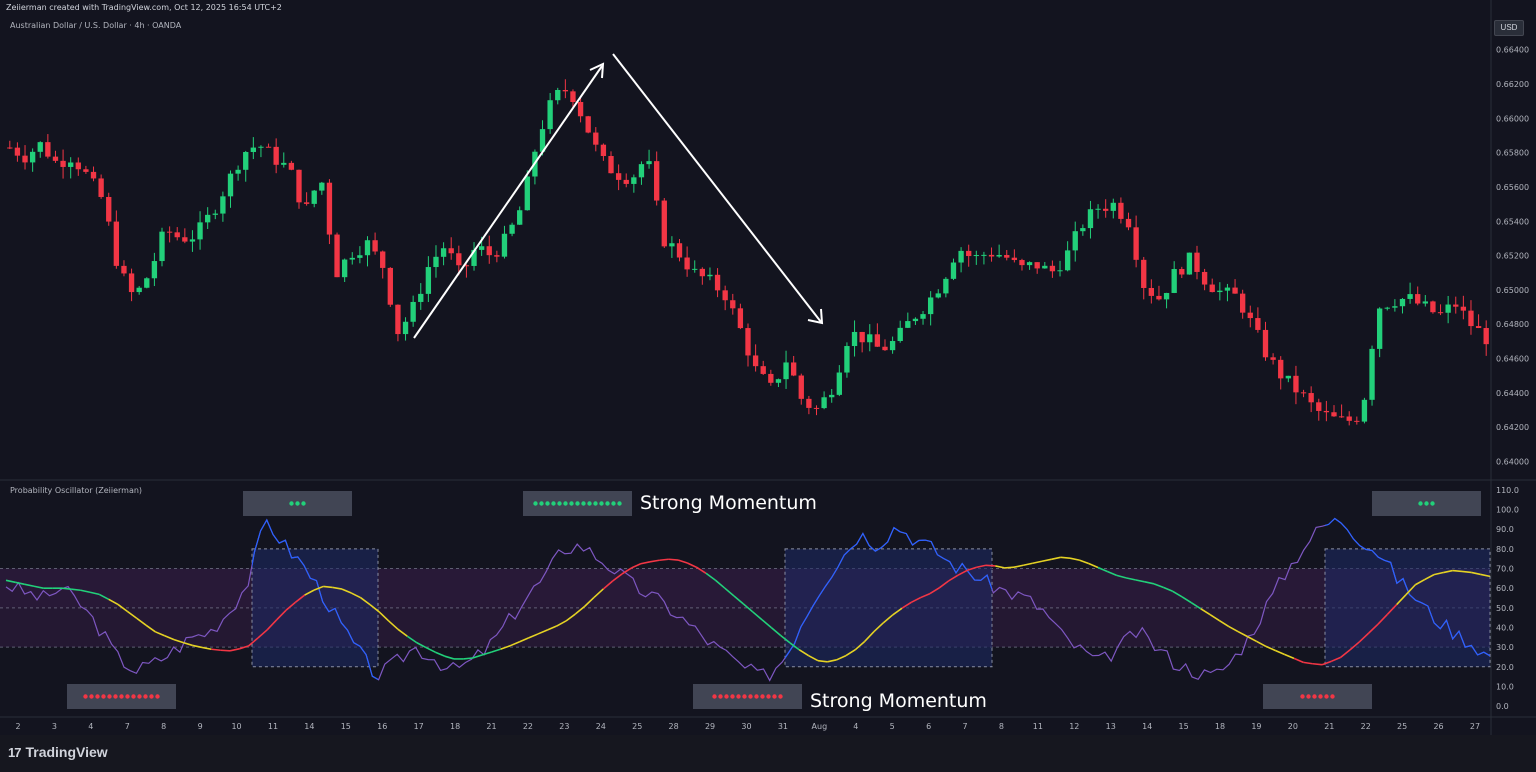 This screenshot has height=772, width=1536. I want to click on osc-tick-label: 70.0, so click(1505, 569).